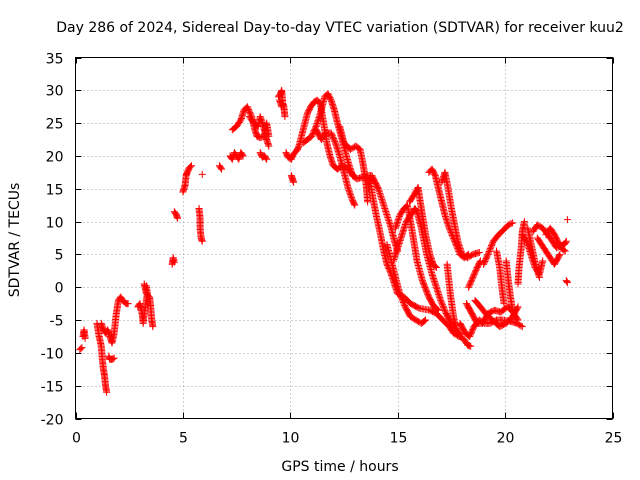 The width and height of the screenshot is (640, 480). What do you see at coordinates (52, 388) in the screenshot?
I see `y-tick-label: -15` at bounding box center [52, 388].